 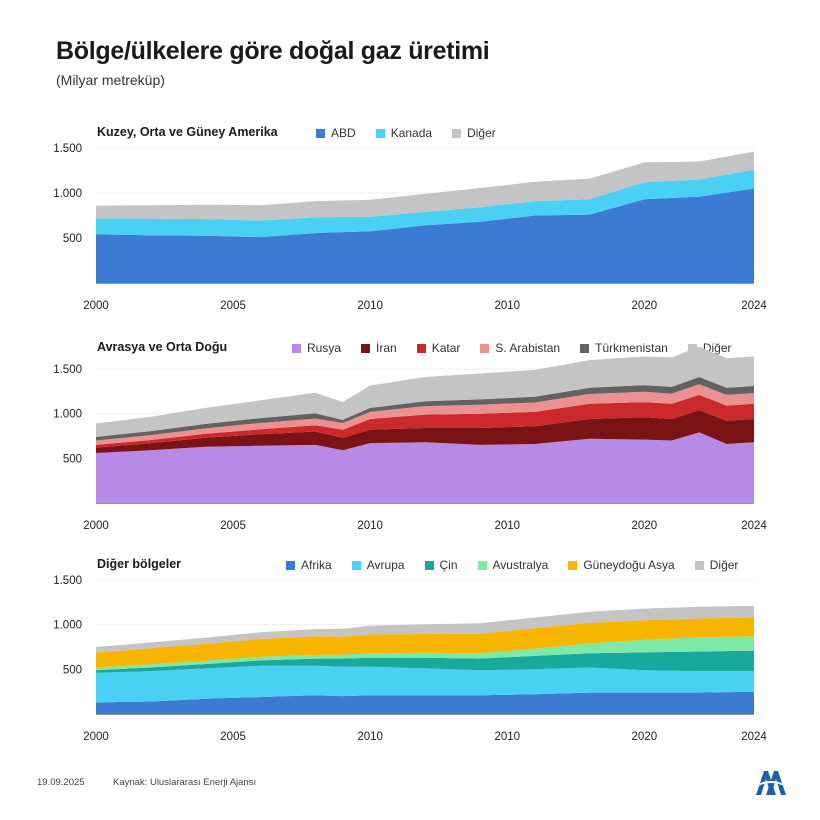 What do you see at coordinates (343, 133) in the screenshot?
I see `legend-label: ABD` at bounding box center [343, 133].